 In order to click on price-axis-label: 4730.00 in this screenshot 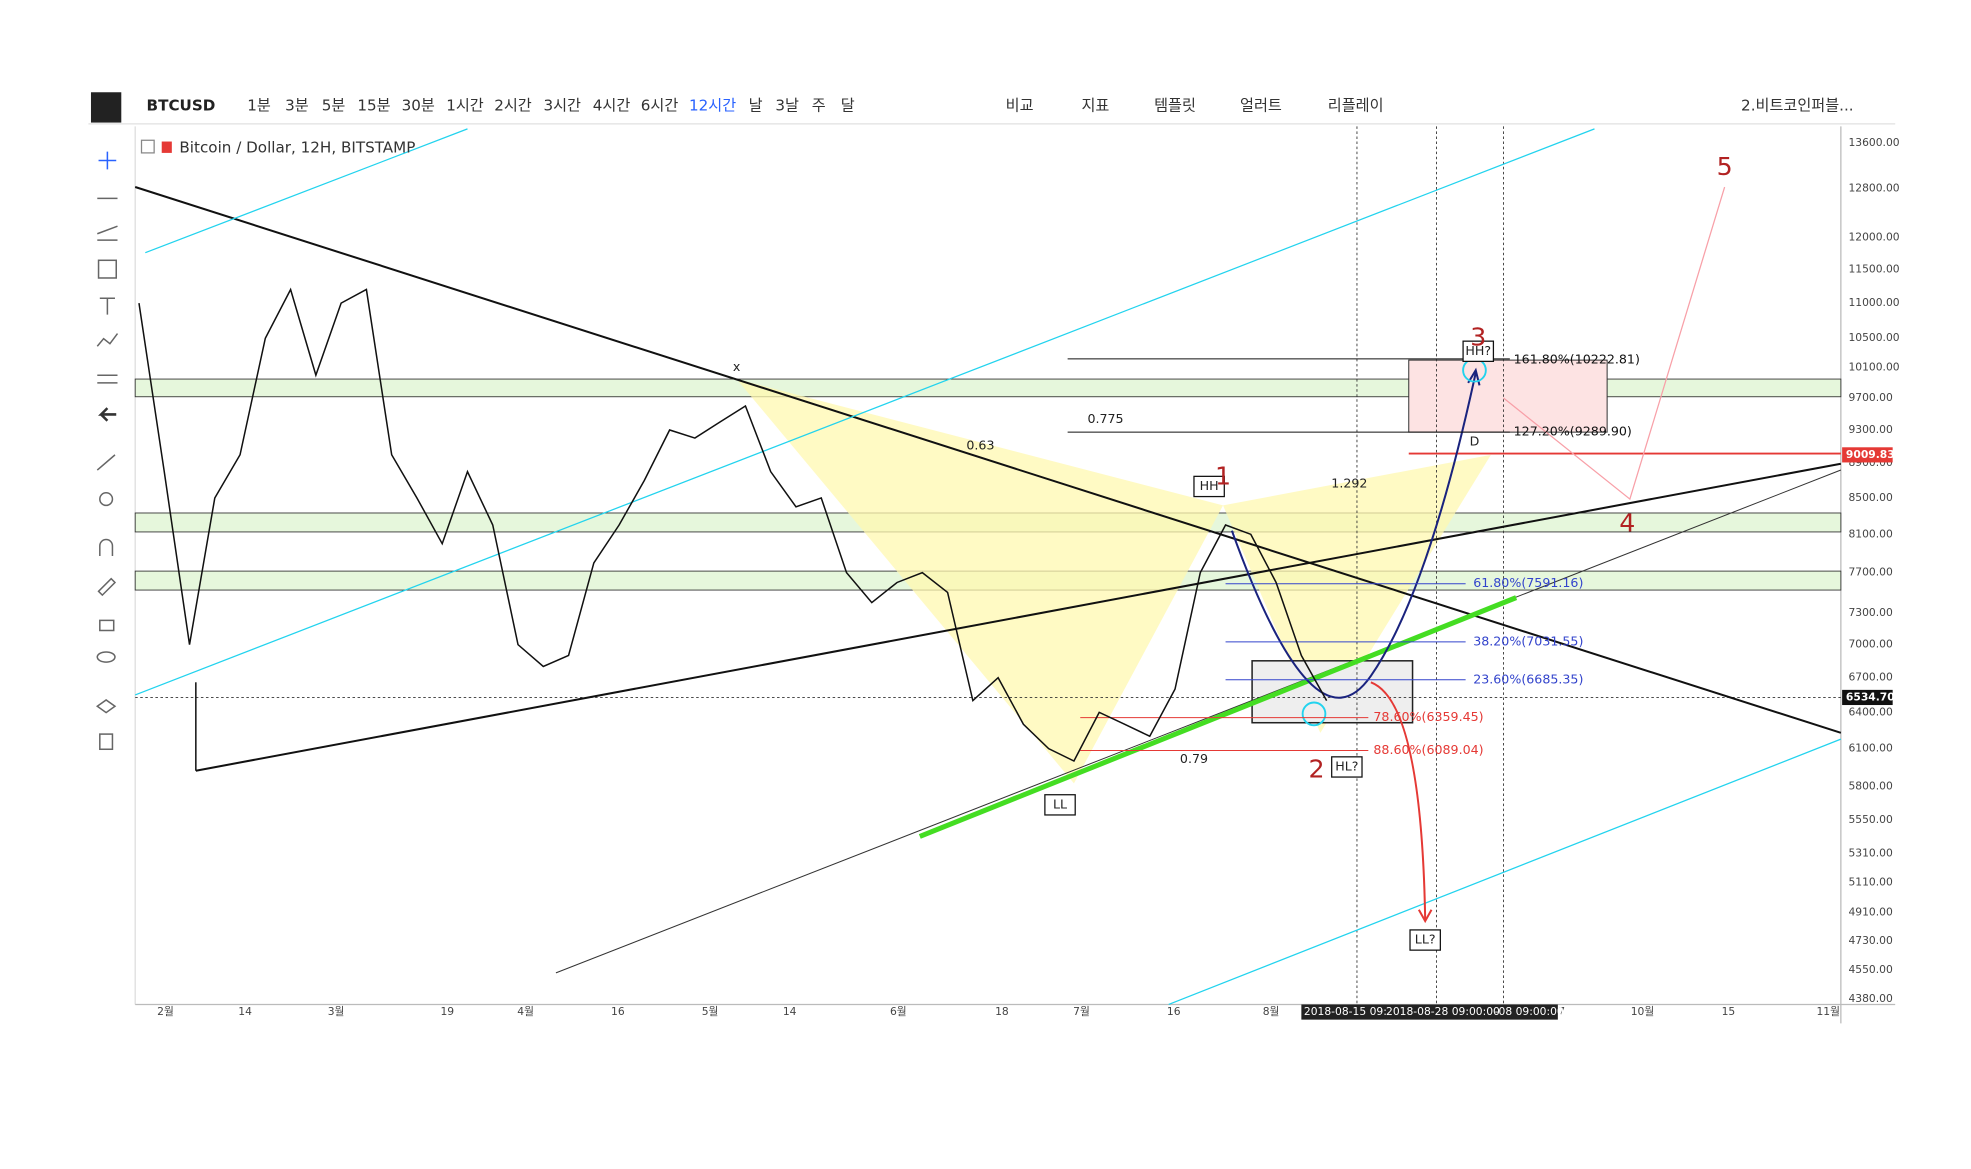, I will do `click(1870, 940)`.